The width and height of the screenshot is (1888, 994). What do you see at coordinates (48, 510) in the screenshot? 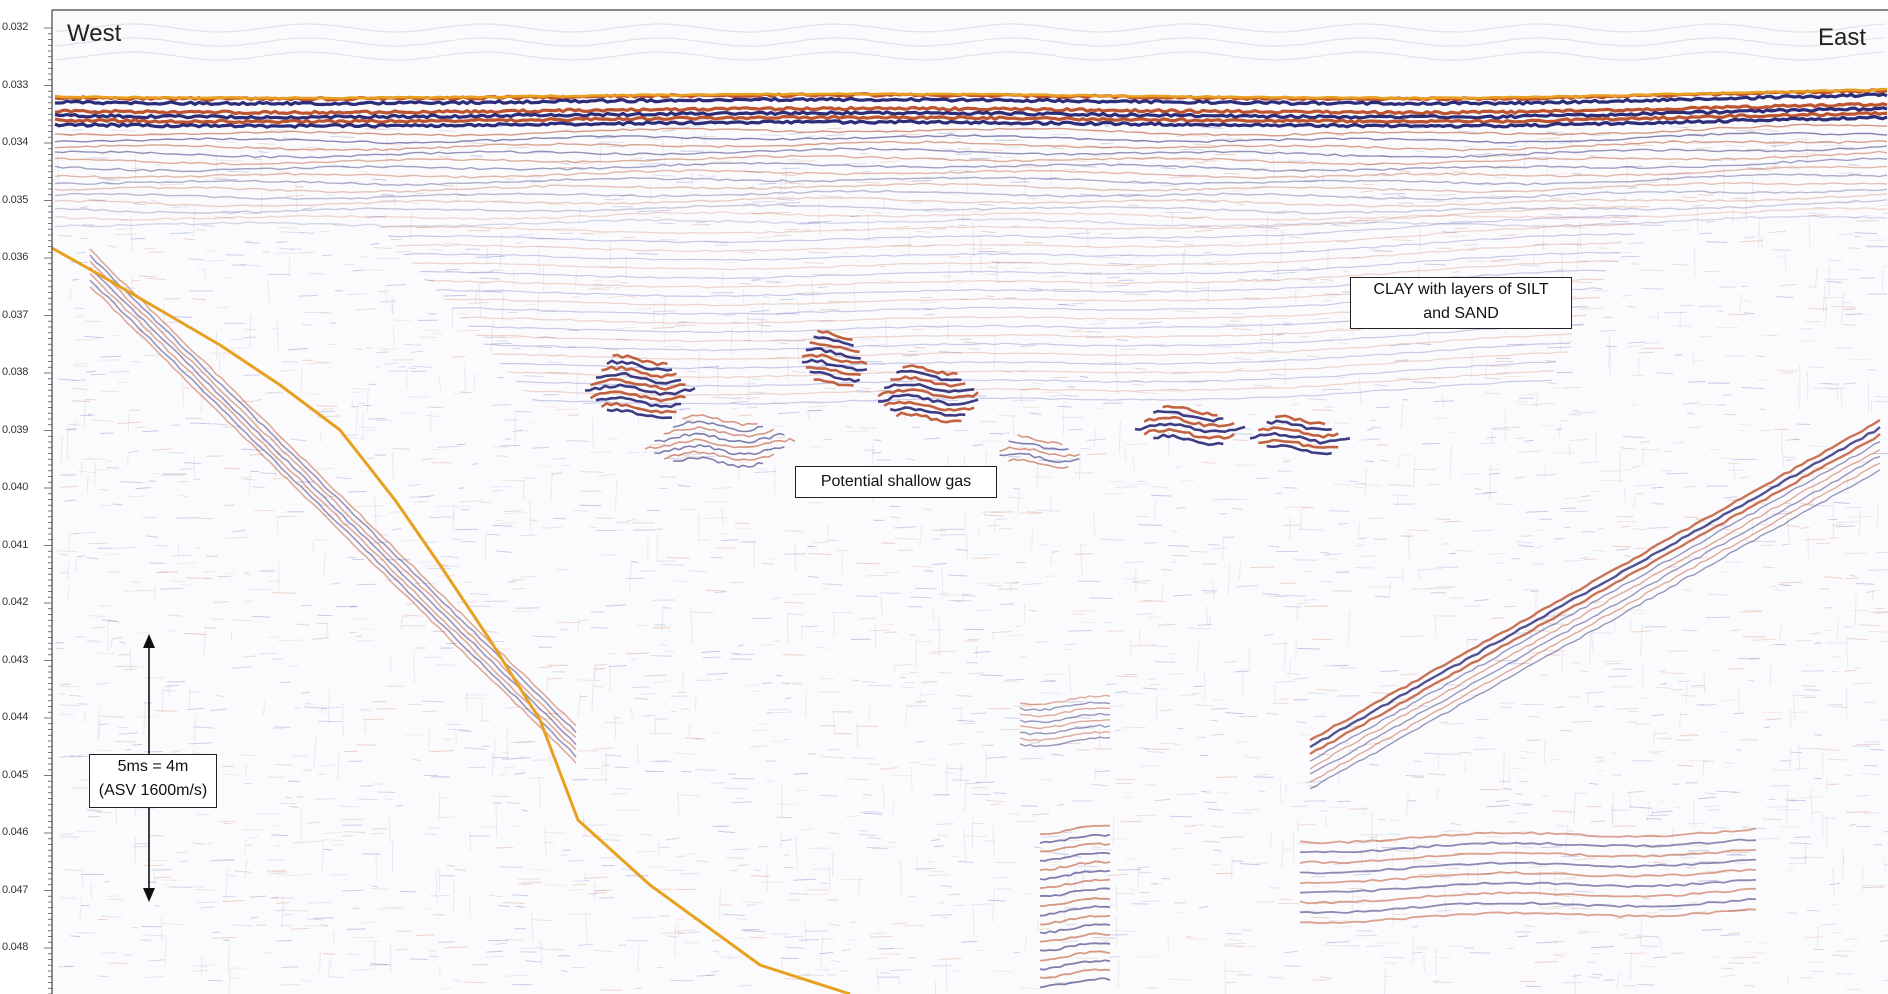
I see `y-axis-ticks` at bounding box center [48, 510].